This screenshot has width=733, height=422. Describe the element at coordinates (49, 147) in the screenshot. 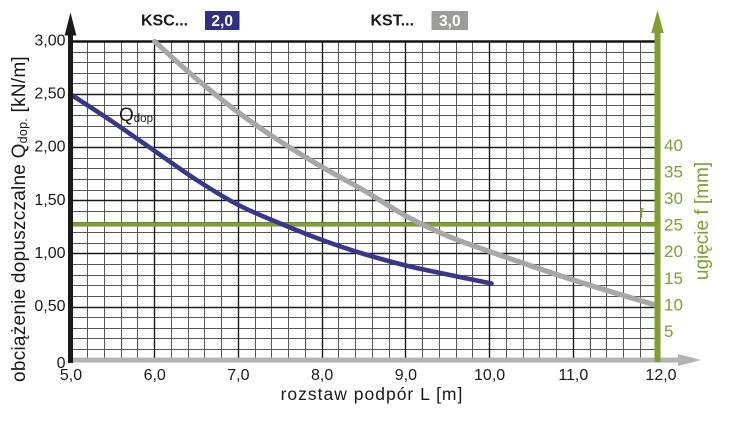

I see `svg-text: 2,00` at that location.